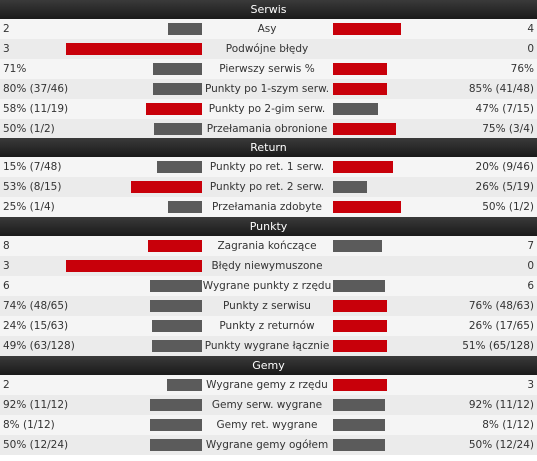 This screenshot has height=461, width=537. Describe the element at coordinates (501, 405) in the screenshot. I see `right-player-value: 92% (11/12)` at that location.